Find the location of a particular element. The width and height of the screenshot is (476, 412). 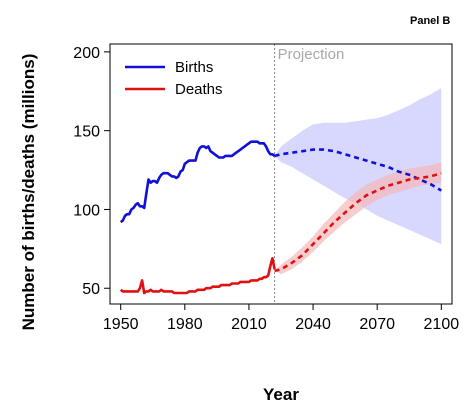

line-births-observed is located at coordinates (197, 182).